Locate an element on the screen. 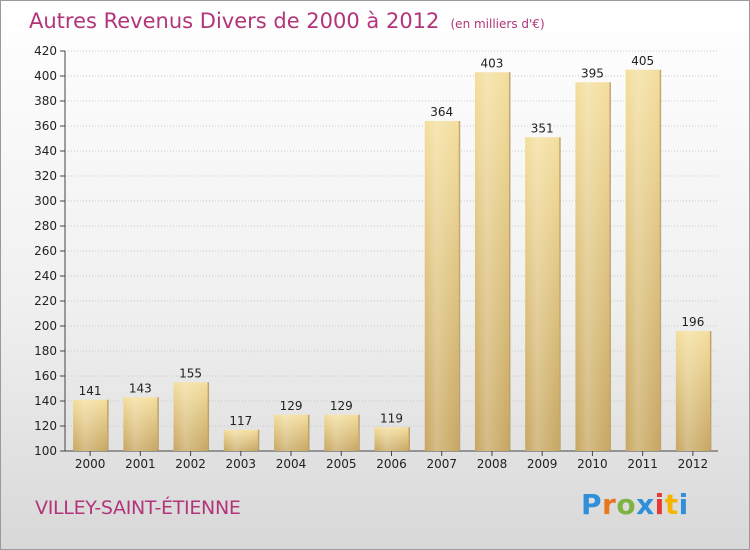  y-tick-label: 100 is located at coordinates (45, 451).